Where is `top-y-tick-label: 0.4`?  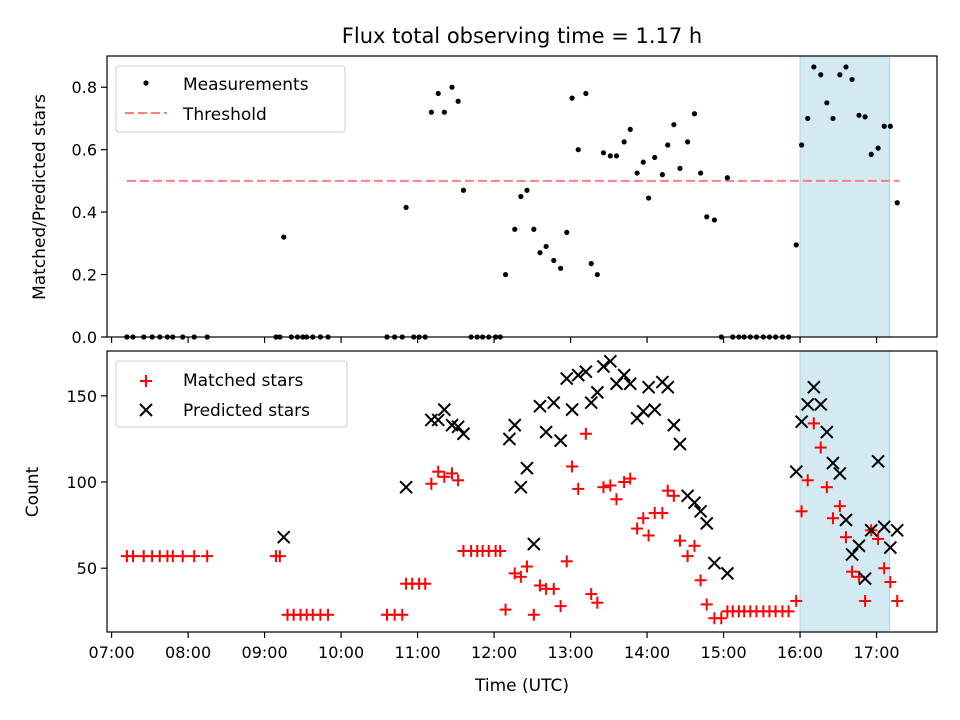
top-y-tick-label: 0.4 is located at coordinates (84, 212).